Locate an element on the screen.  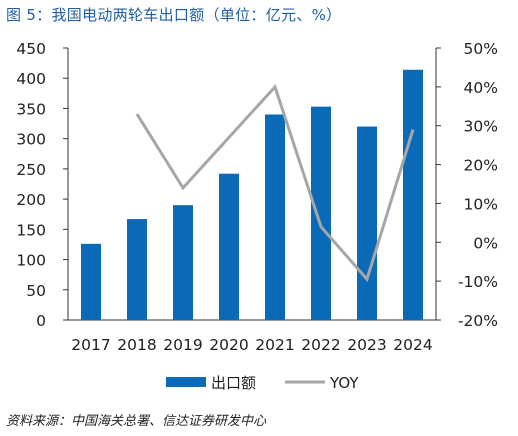
y-left-tick-label: 250 is located at coordinates (31, 170).